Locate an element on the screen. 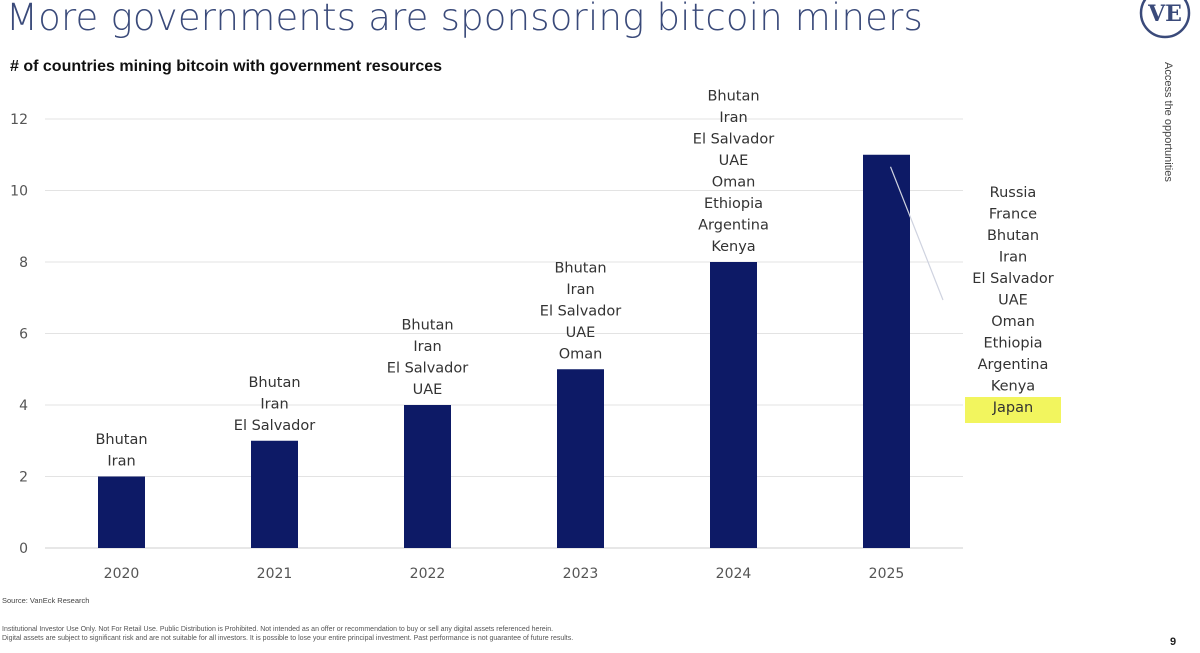 This screenshot has height=653, width=1200. logo-ring is located at coordinates (1165, 19).